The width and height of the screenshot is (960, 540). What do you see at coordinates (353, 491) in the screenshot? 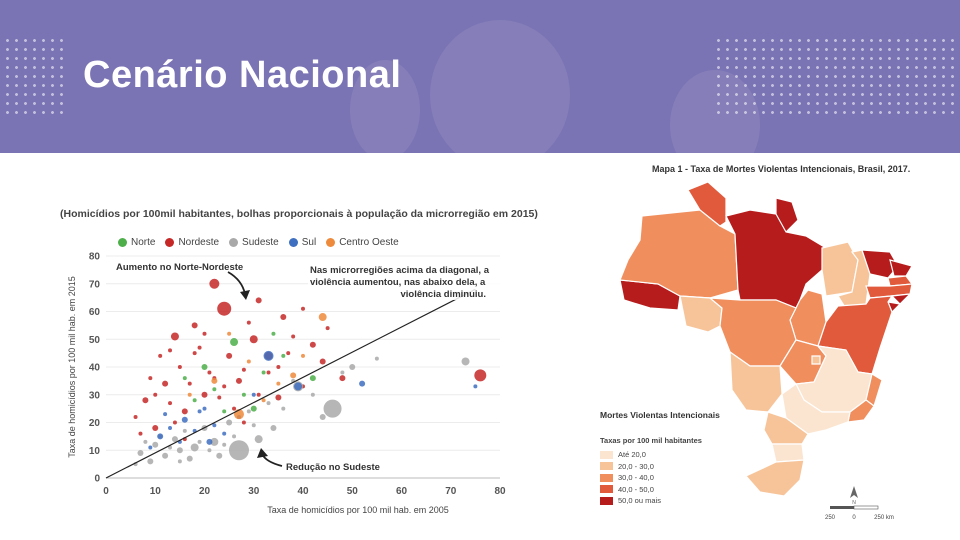
I see `x-tick-label: 50` at bounding box center [353, 491].